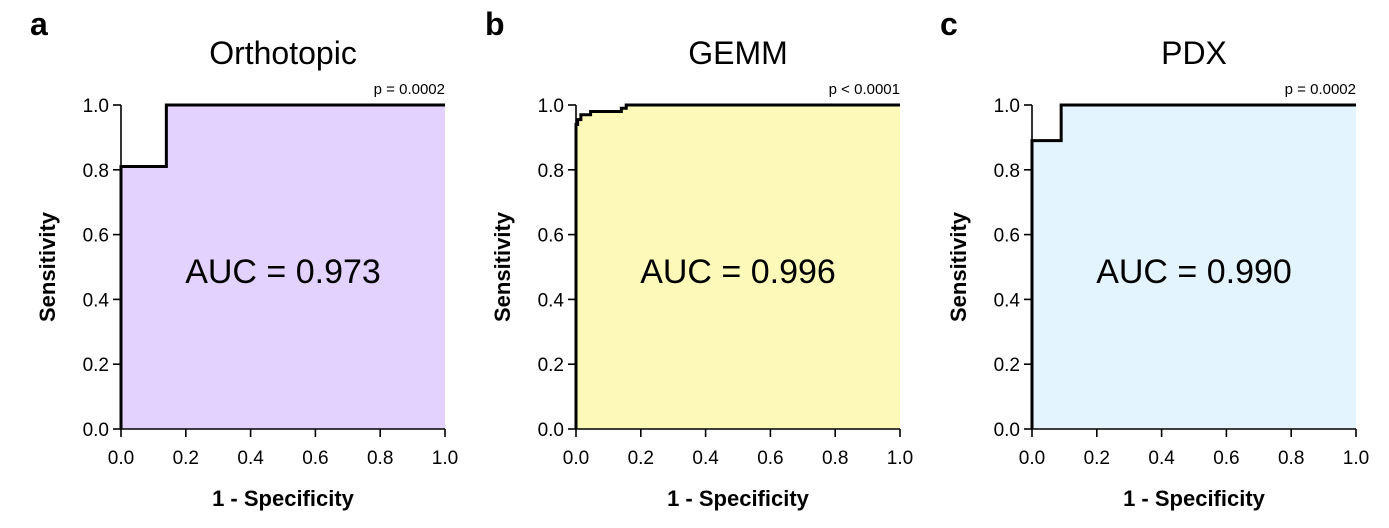  Describe the element at coordinates (39, 24) in the screenshot. I see `panel-letter: a` at that location.